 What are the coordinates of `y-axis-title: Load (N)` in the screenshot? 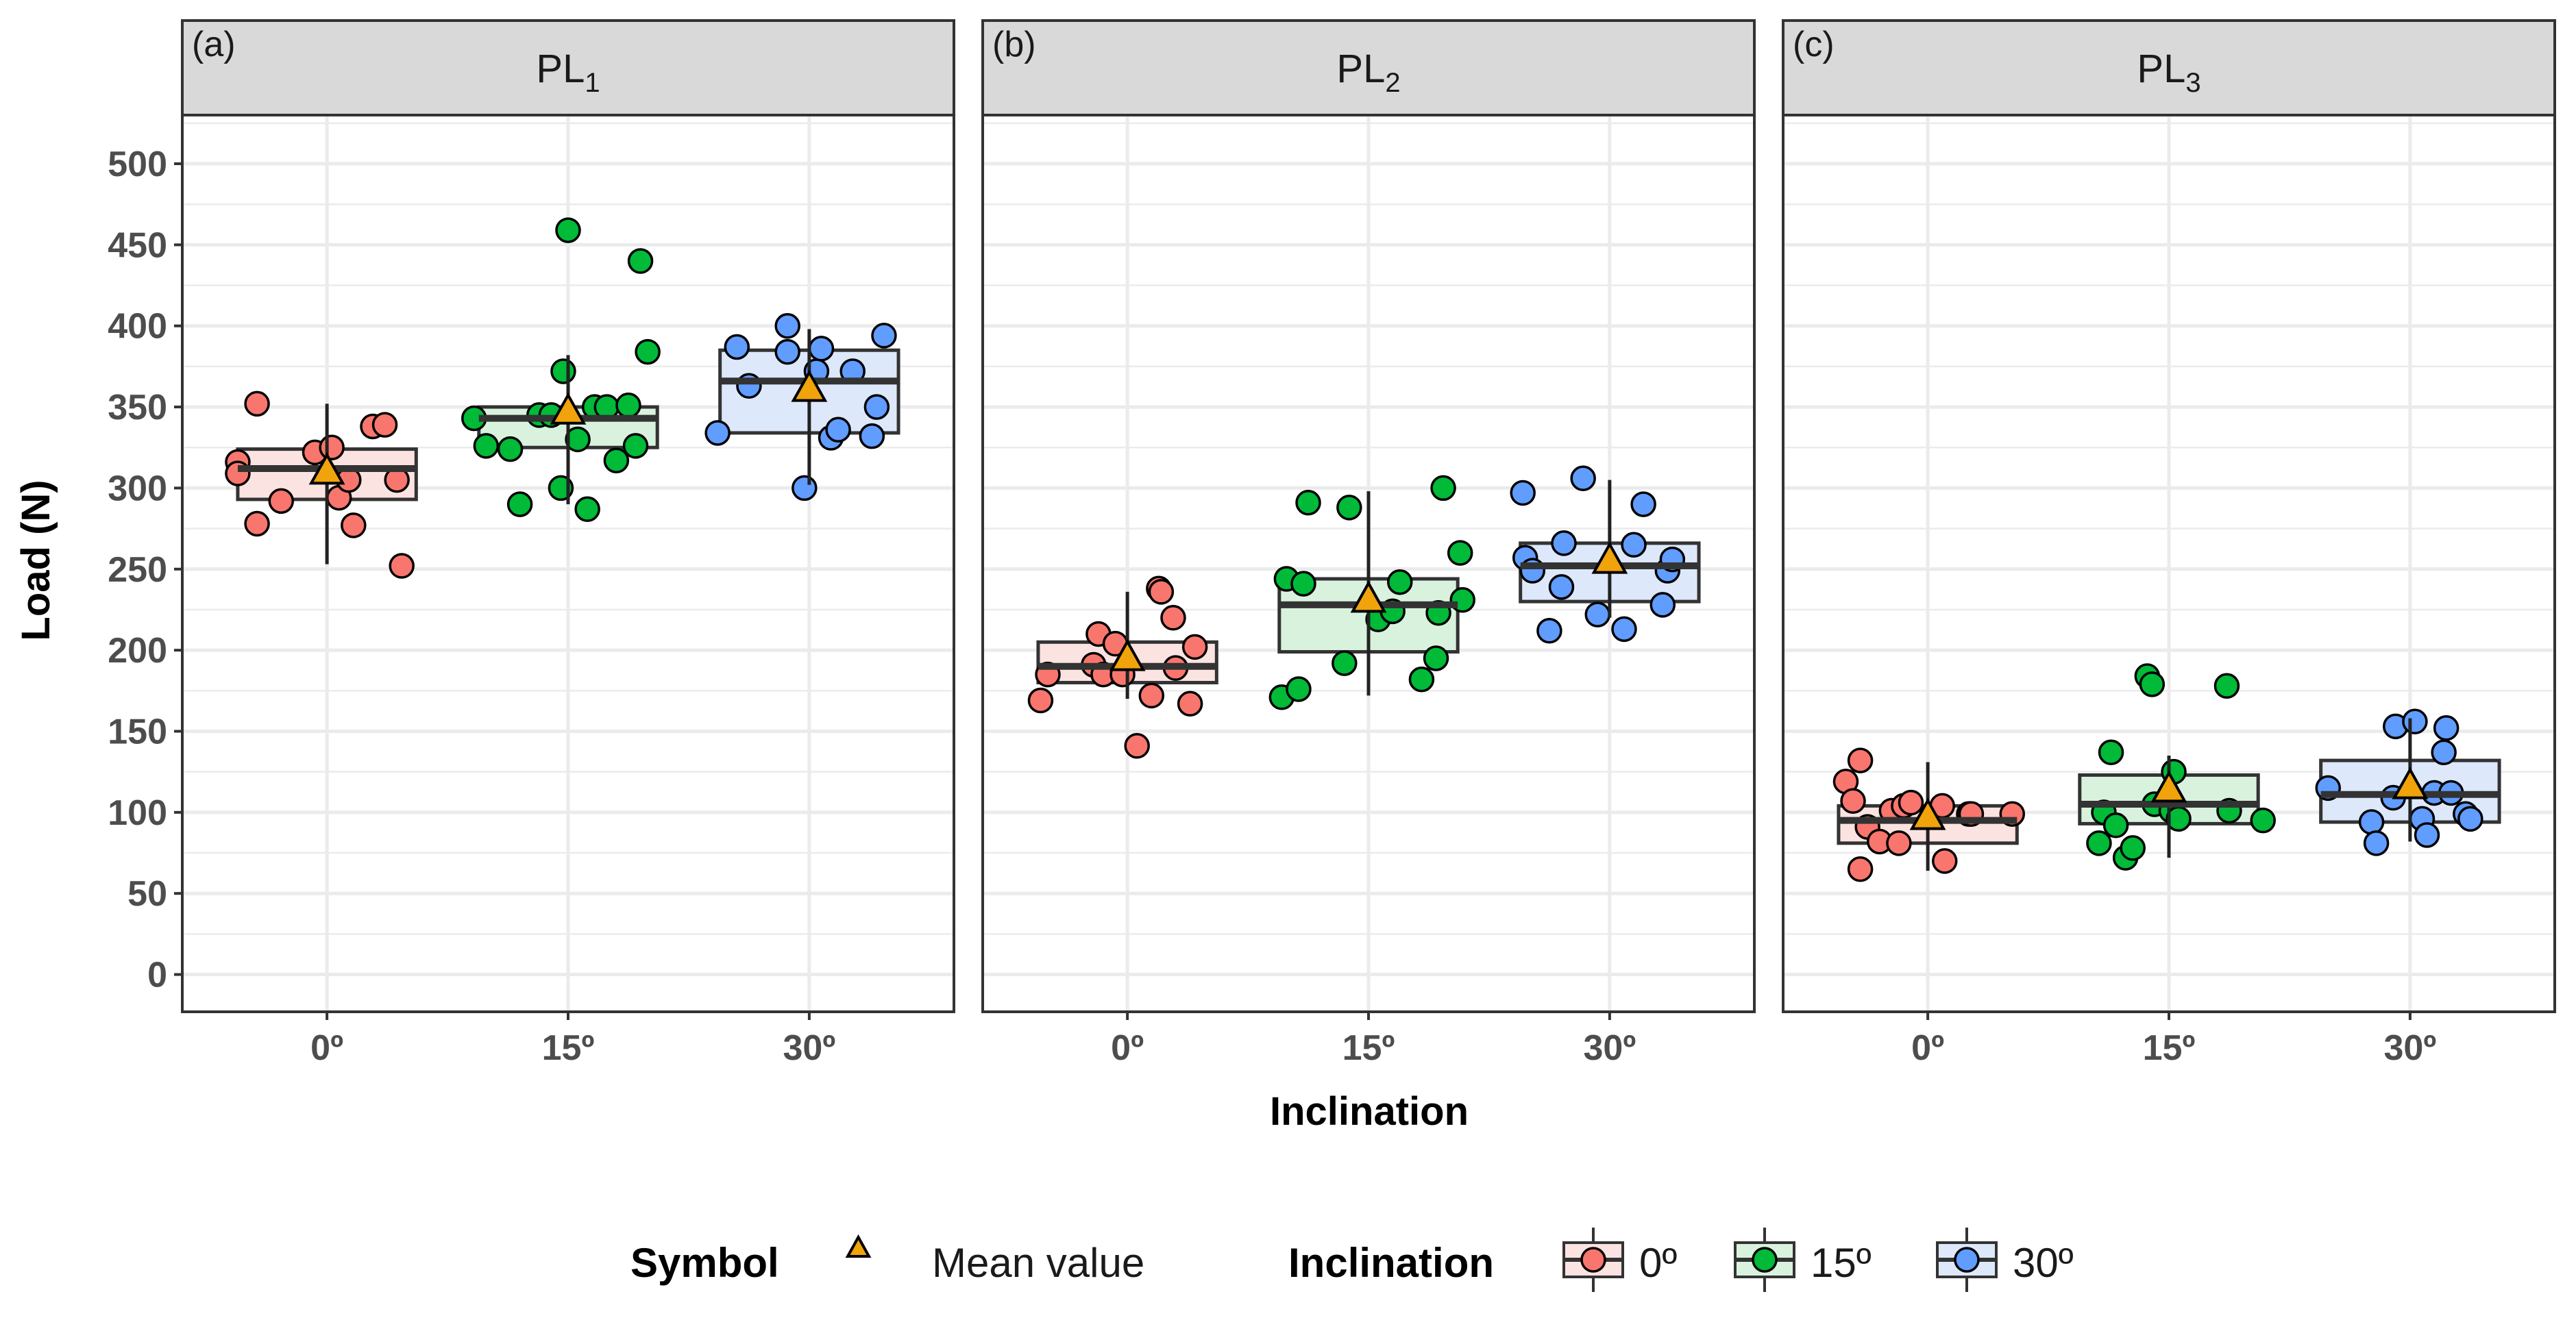 It's located at (36, 560).